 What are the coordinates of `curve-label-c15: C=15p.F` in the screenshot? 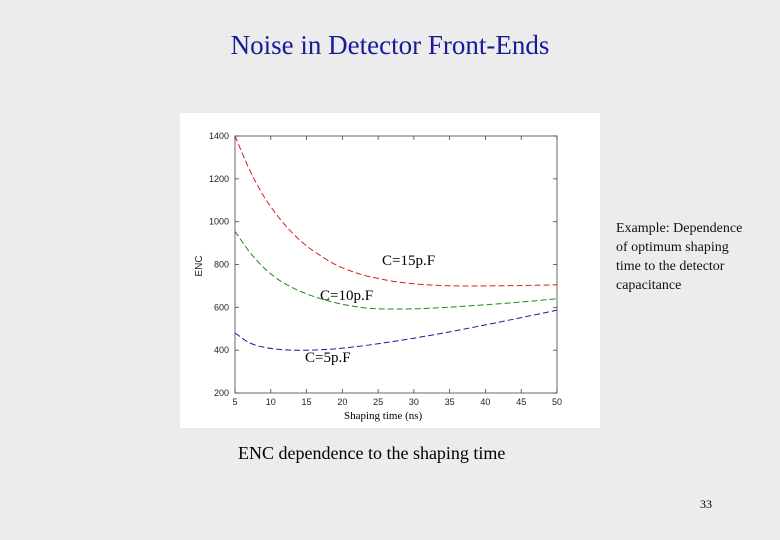 It's located at (409, 261).